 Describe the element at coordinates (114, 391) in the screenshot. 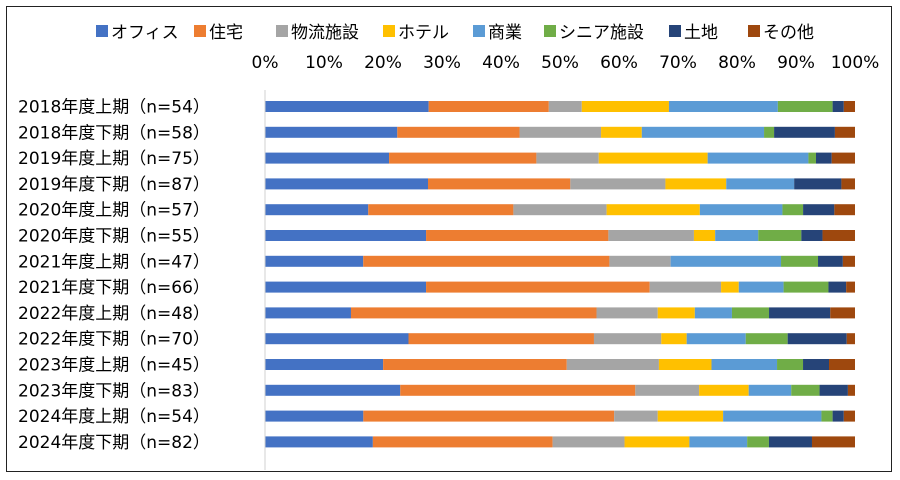

I see `category-label: 2023年度下期（n=83）` at that location.